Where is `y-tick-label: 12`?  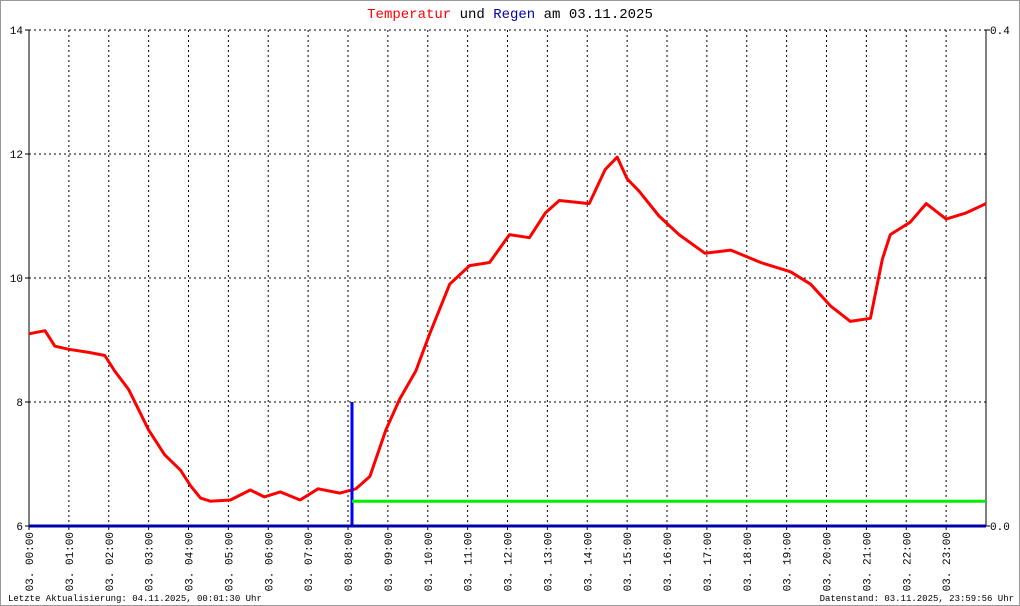 y-tick-label: 12 is located at coordinates (16, 156).